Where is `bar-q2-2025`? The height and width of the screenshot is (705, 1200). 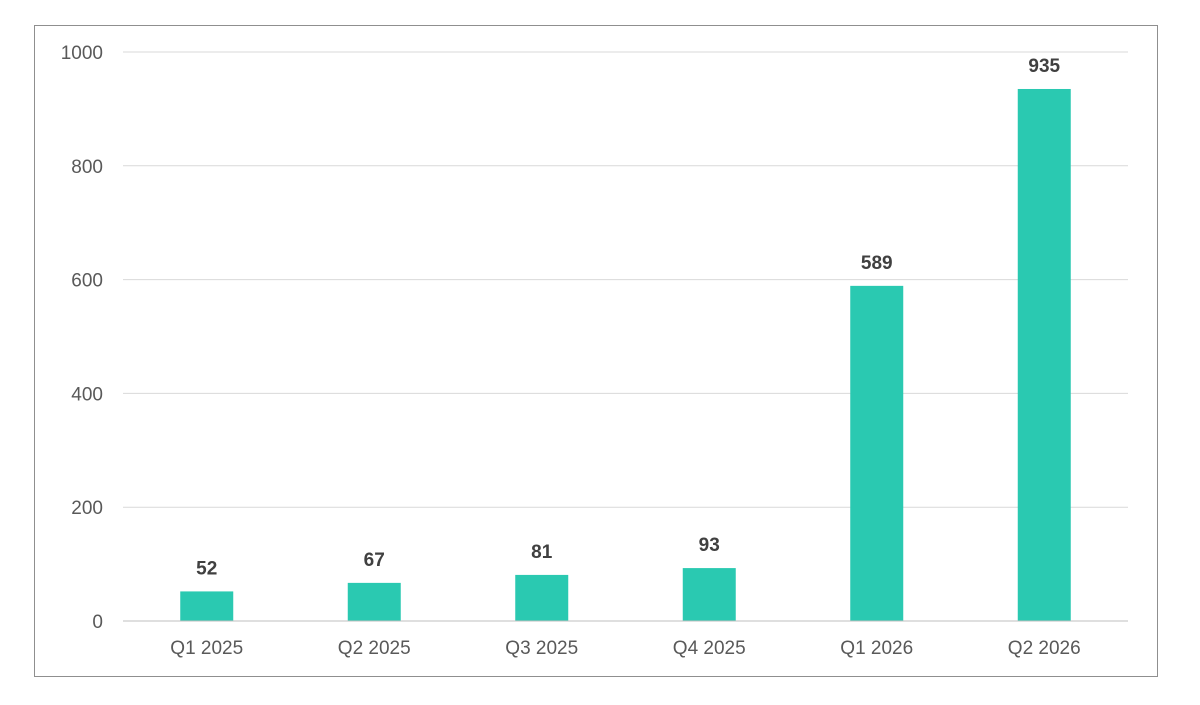 bar-q2-2025 is located at coordinates (374, 601).